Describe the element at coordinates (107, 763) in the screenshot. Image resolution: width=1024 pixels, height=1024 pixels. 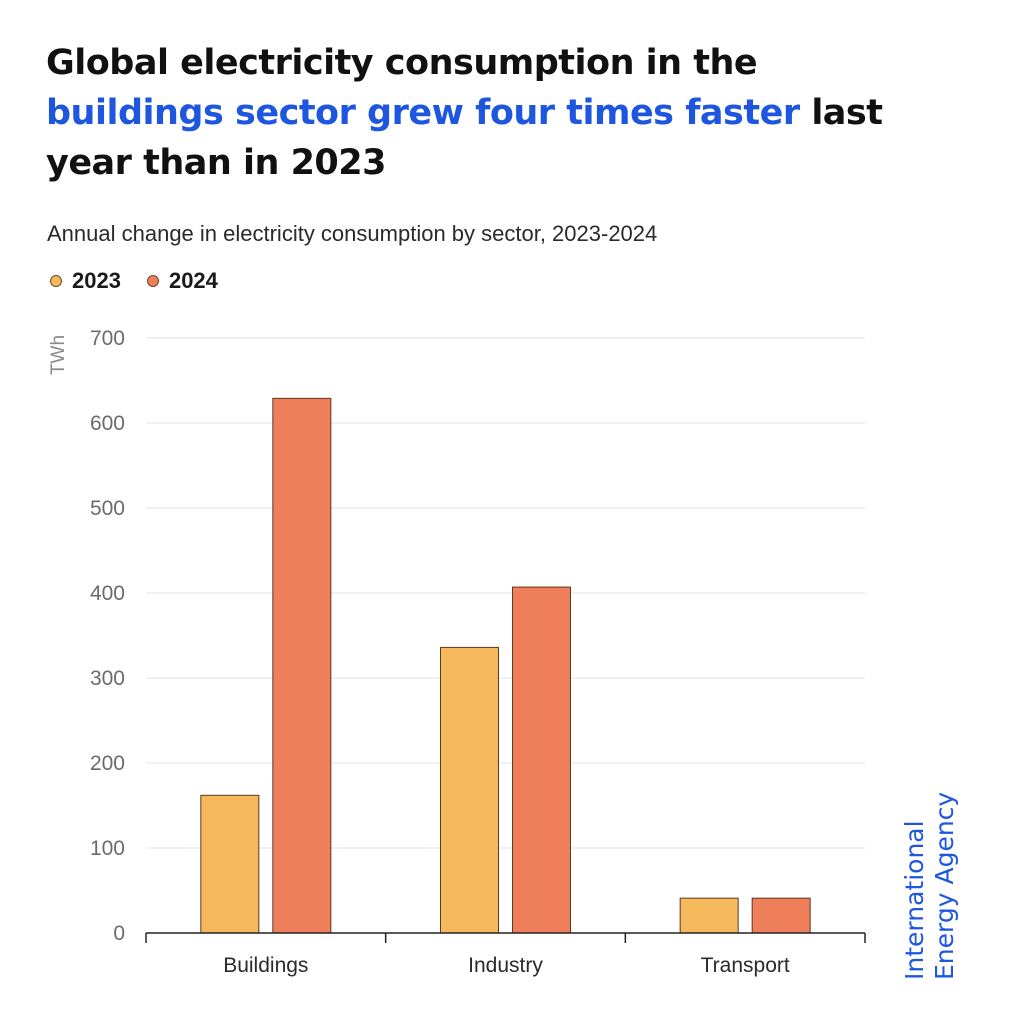
I see `y-tick-label: 200` at that location.